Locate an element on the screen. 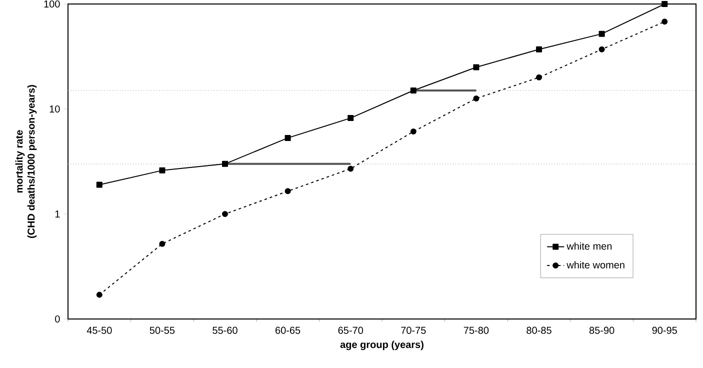 Image resolution: width=703 pixels, height=368 pixels. legend-label: white women is located at coordinates (595, 264).